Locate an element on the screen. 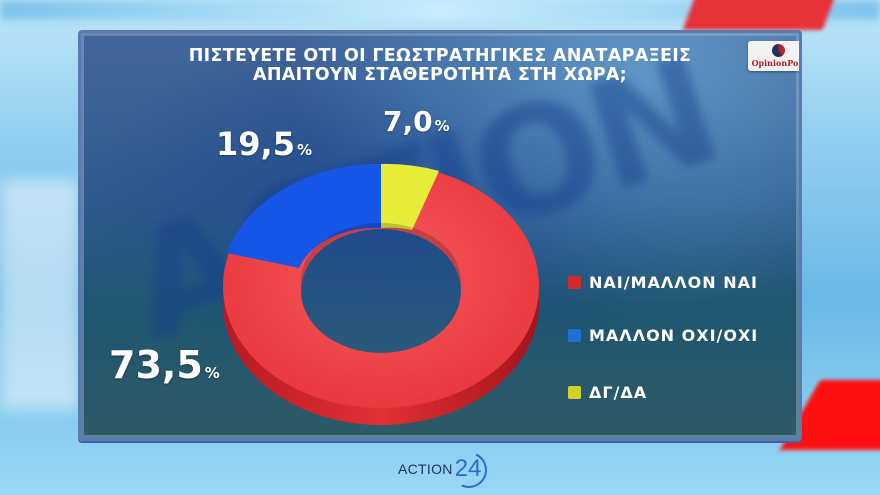  value-label-yes: 73,5% is located at coordinates (164, 365).